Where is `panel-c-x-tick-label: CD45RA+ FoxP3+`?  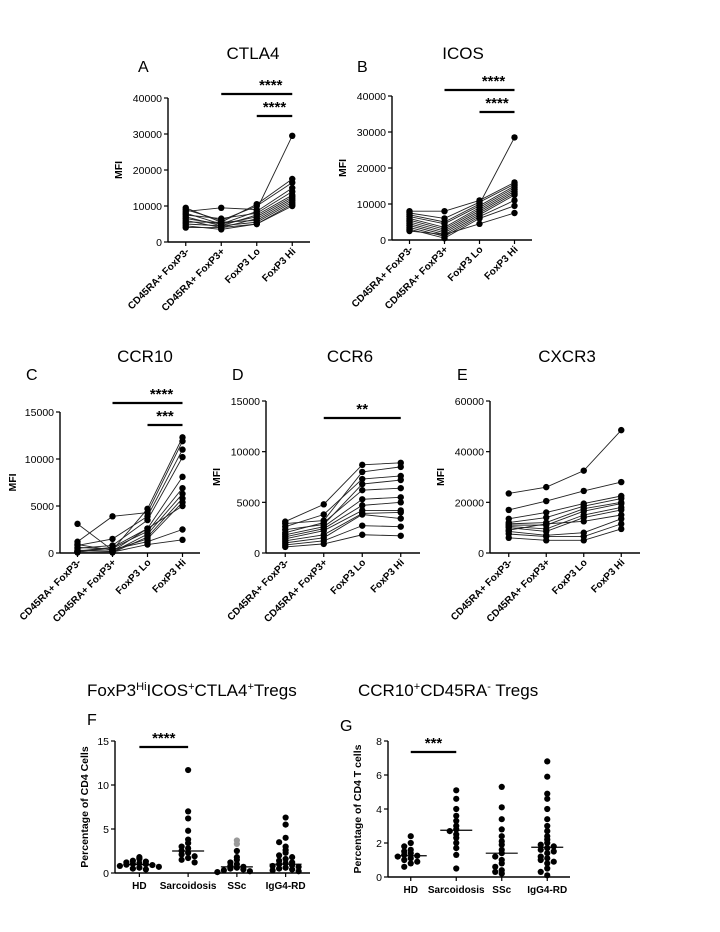 panel-c-x-tick-label: CD45RA+ FoxP3+ is located at coordinates (85, 591).